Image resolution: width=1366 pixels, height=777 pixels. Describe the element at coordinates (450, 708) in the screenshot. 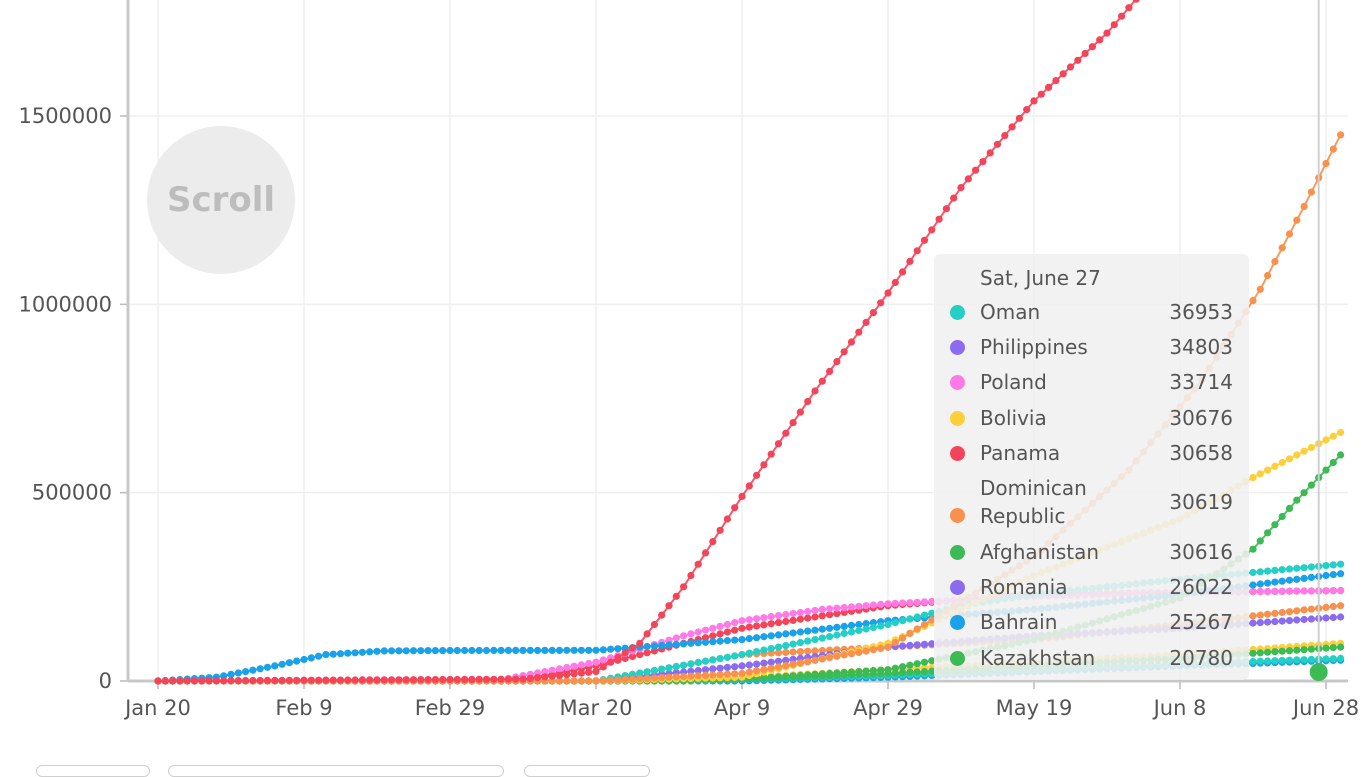

I see `x-tick-label: Feb 29` at that location.